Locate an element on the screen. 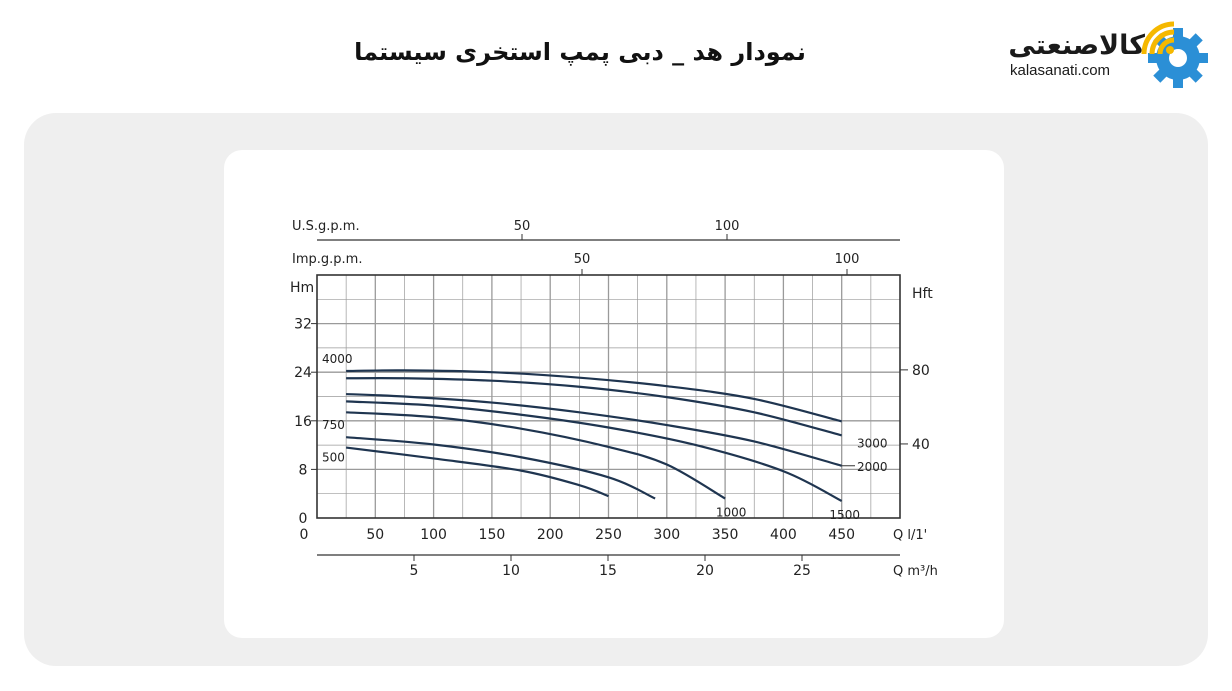  impgpm-tick-label: 50 is located at coordinates (582, 259).